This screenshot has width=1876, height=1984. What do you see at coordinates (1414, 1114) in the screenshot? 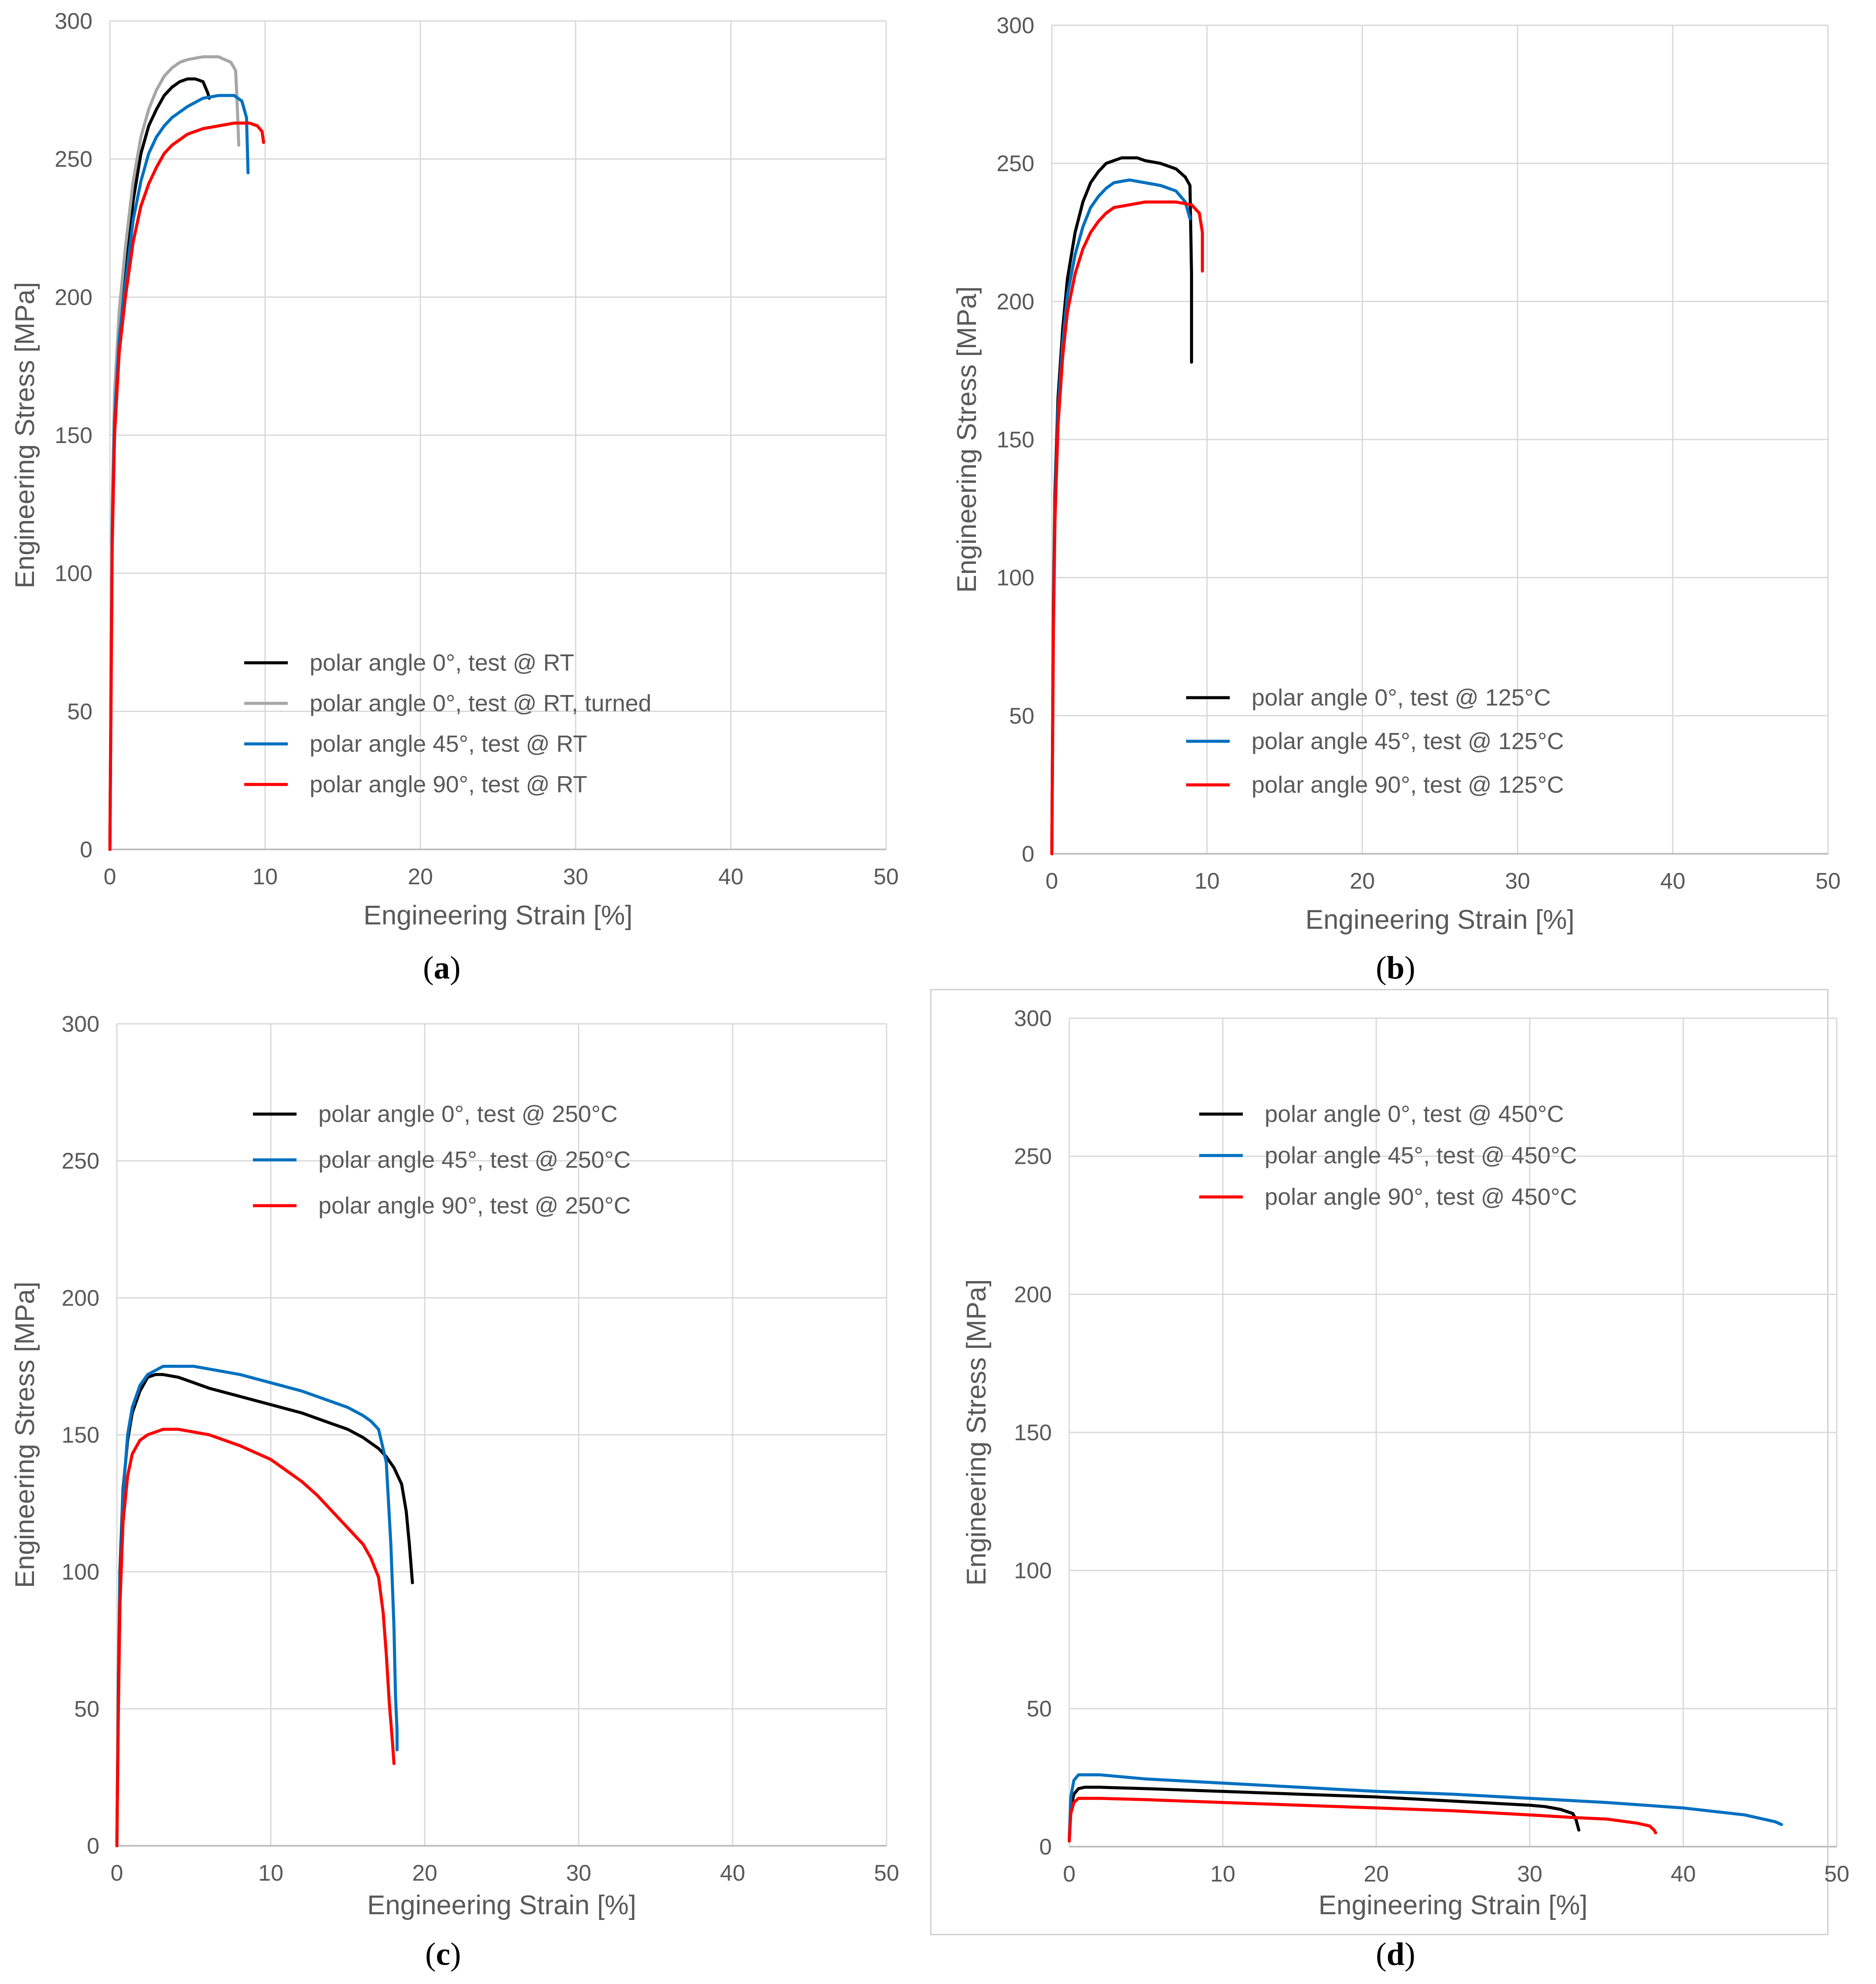
I see `legend-label: polar angle 0°, test @ 450°C` at bounding box center [1414, 1114].